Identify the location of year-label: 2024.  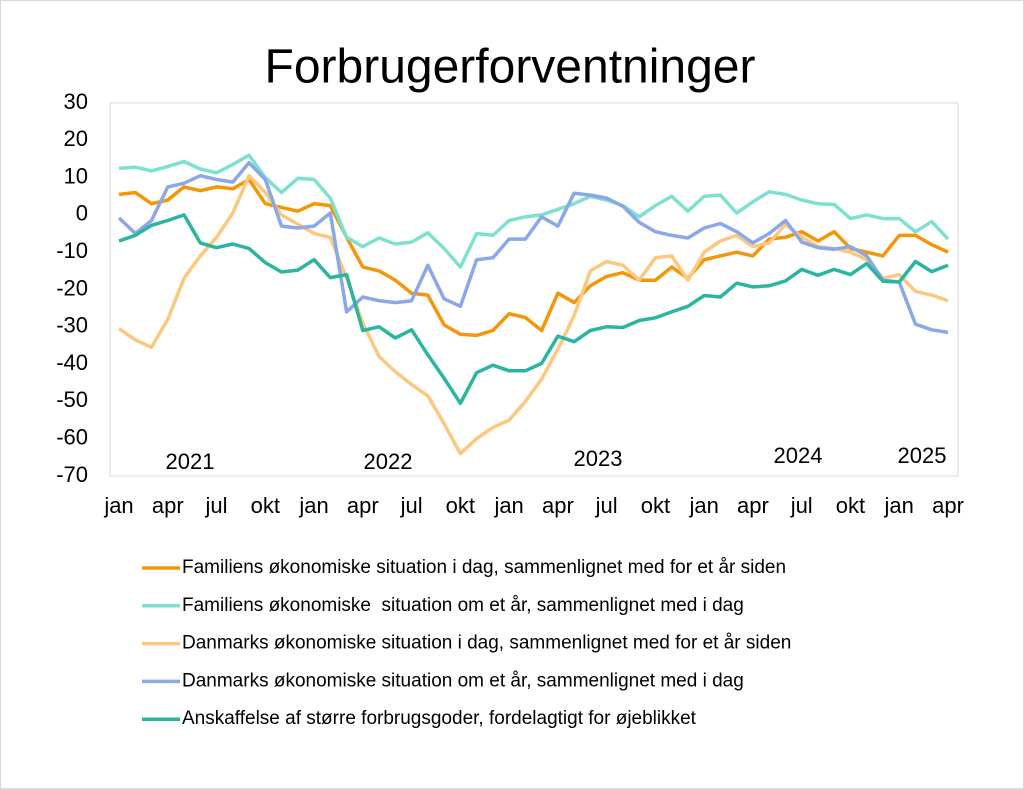
(798, 455).